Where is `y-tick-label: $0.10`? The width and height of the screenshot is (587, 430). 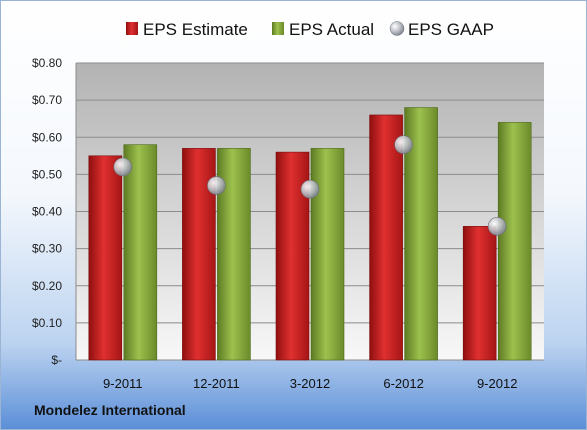
y-tick-label: $0.10 is located at coordinates (47, 323).